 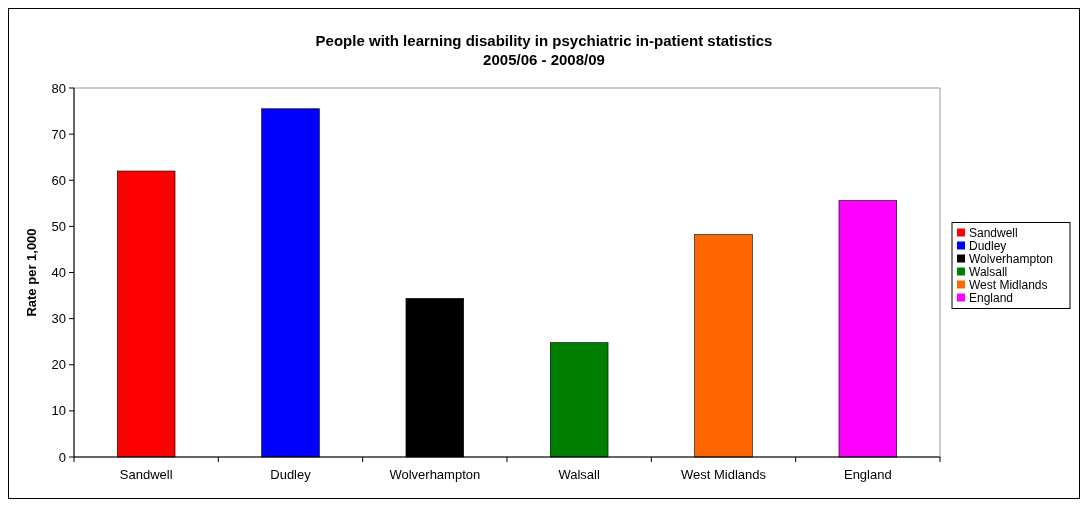 What do you see at coordinates (723, 474) in the screenshot?
I see `x-tick-label: West Midlands` at bounding box center [723, 474].